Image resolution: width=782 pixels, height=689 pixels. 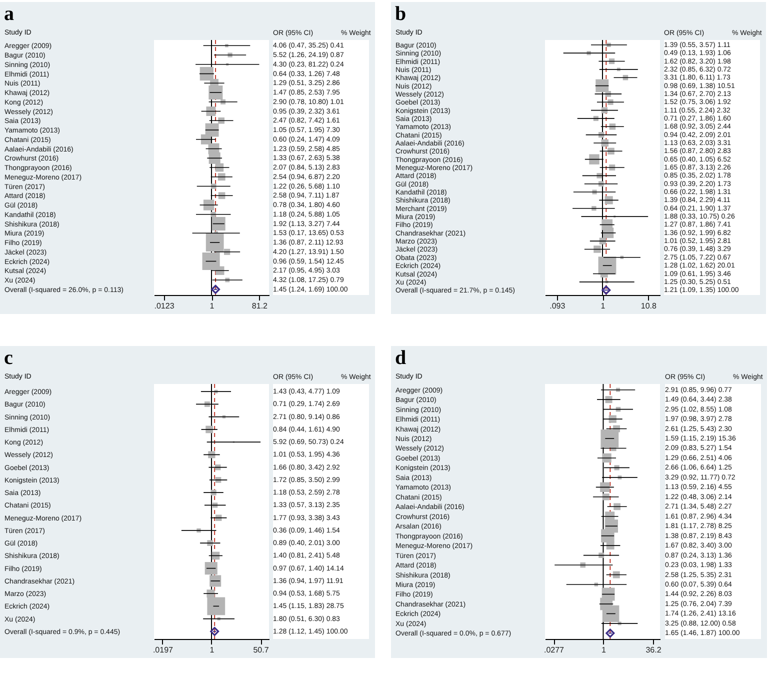 I want to click on x-tick-label: .0123, so click(x=164, y=306).